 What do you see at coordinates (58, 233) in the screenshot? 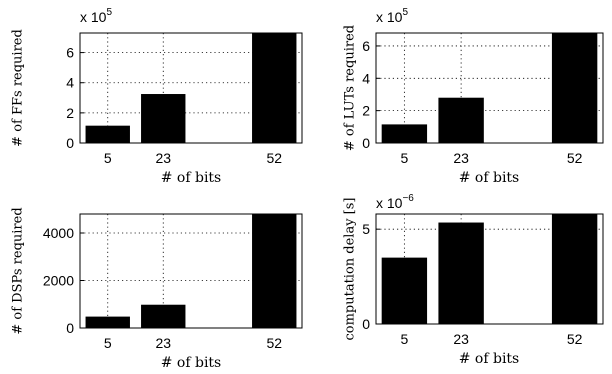
I see `y-tick-label: 4000` at bounding box center [58, 233].